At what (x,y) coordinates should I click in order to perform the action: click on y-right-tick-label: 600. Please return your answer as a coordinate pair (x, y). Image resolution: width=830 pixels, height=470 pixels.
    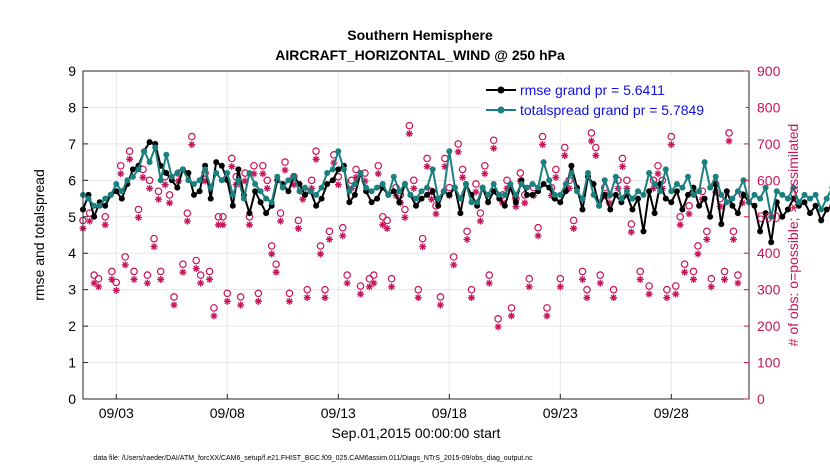
    Looking at the image, I should click on (769, 180).